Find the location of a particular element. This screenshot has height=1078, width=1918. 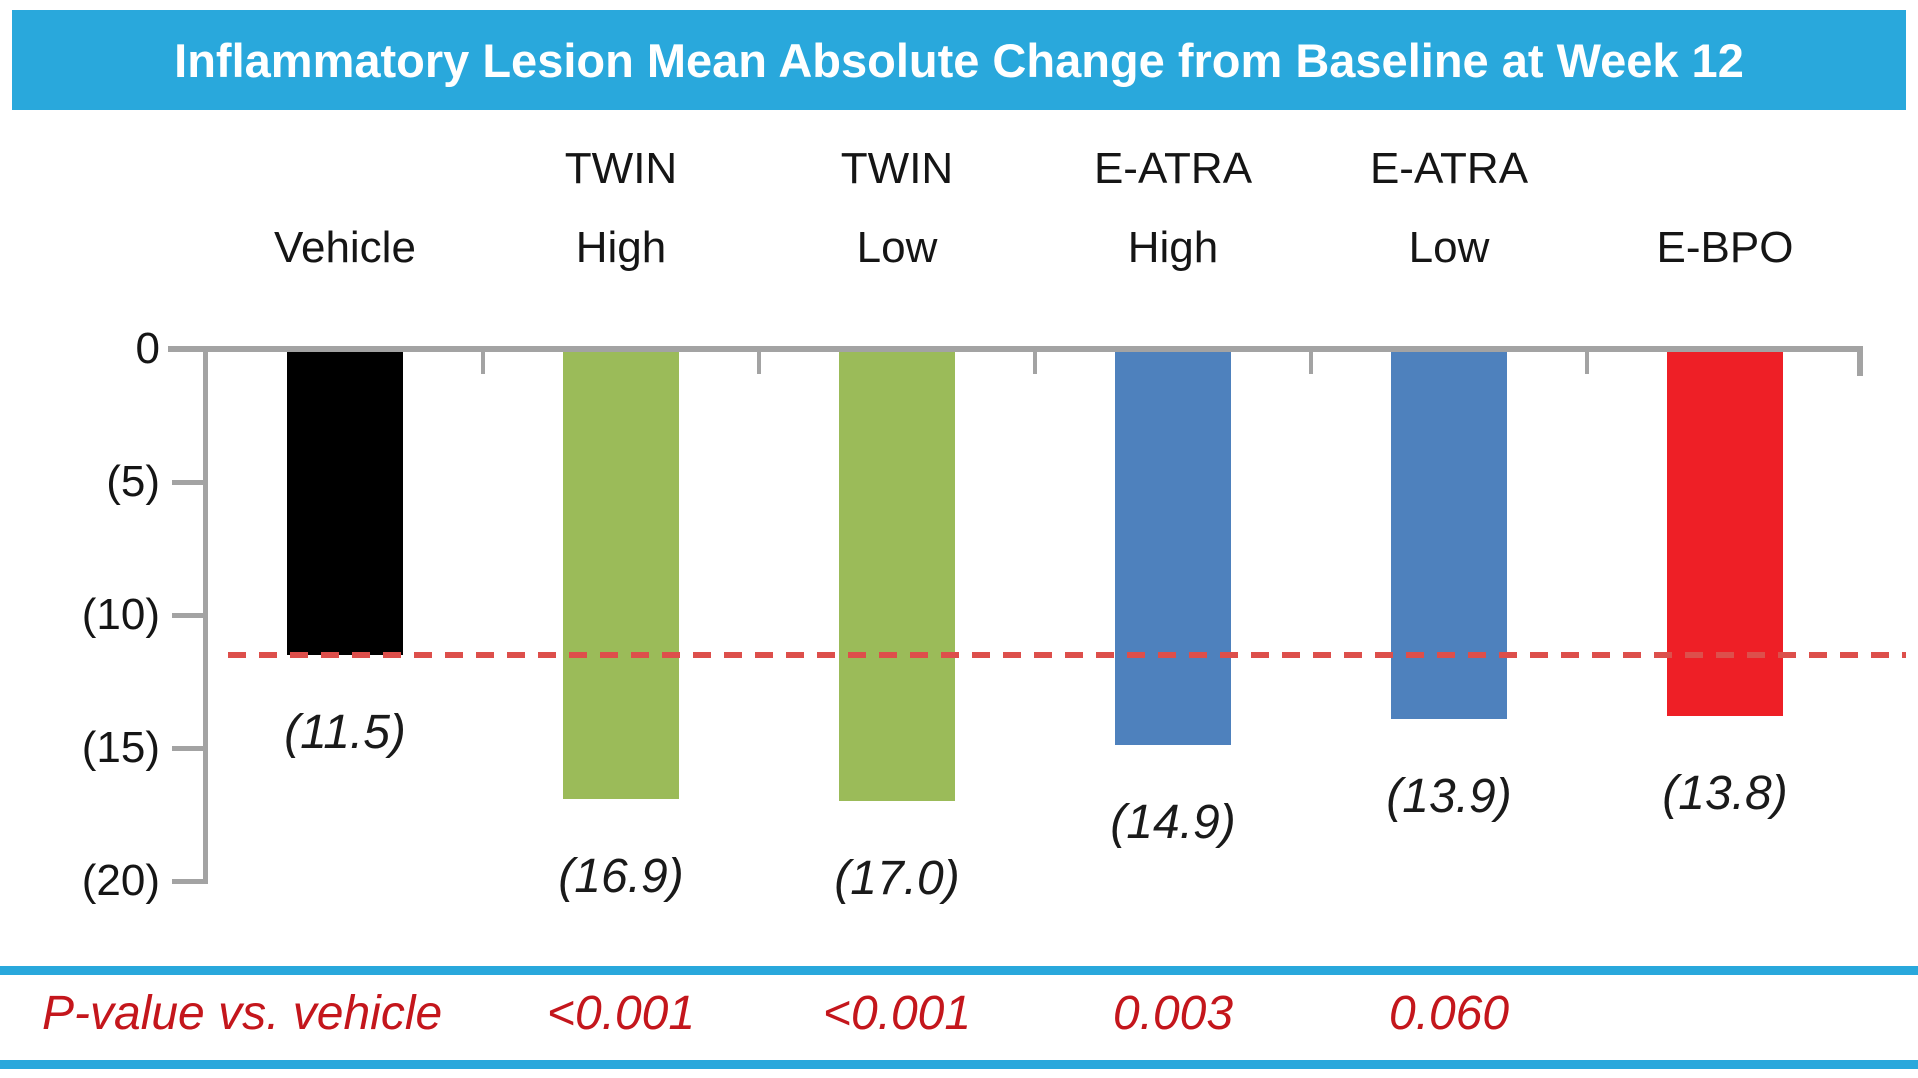

bar-twin-high is located at coordinates (621, 575).